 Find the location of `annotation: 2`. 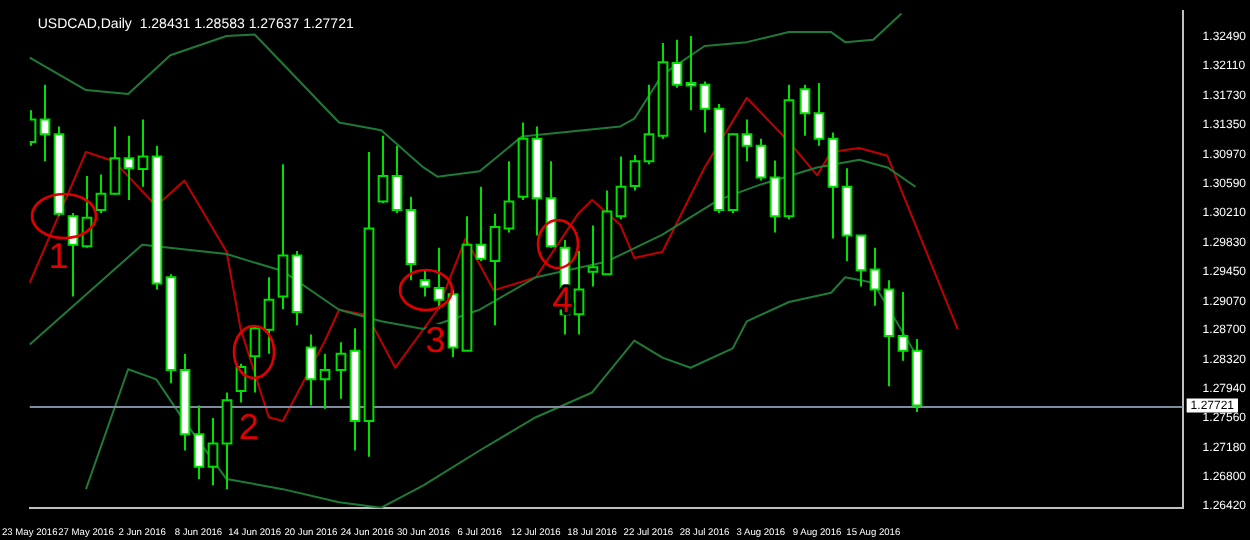

annotation: 2 is located at coordinates (248, 426).